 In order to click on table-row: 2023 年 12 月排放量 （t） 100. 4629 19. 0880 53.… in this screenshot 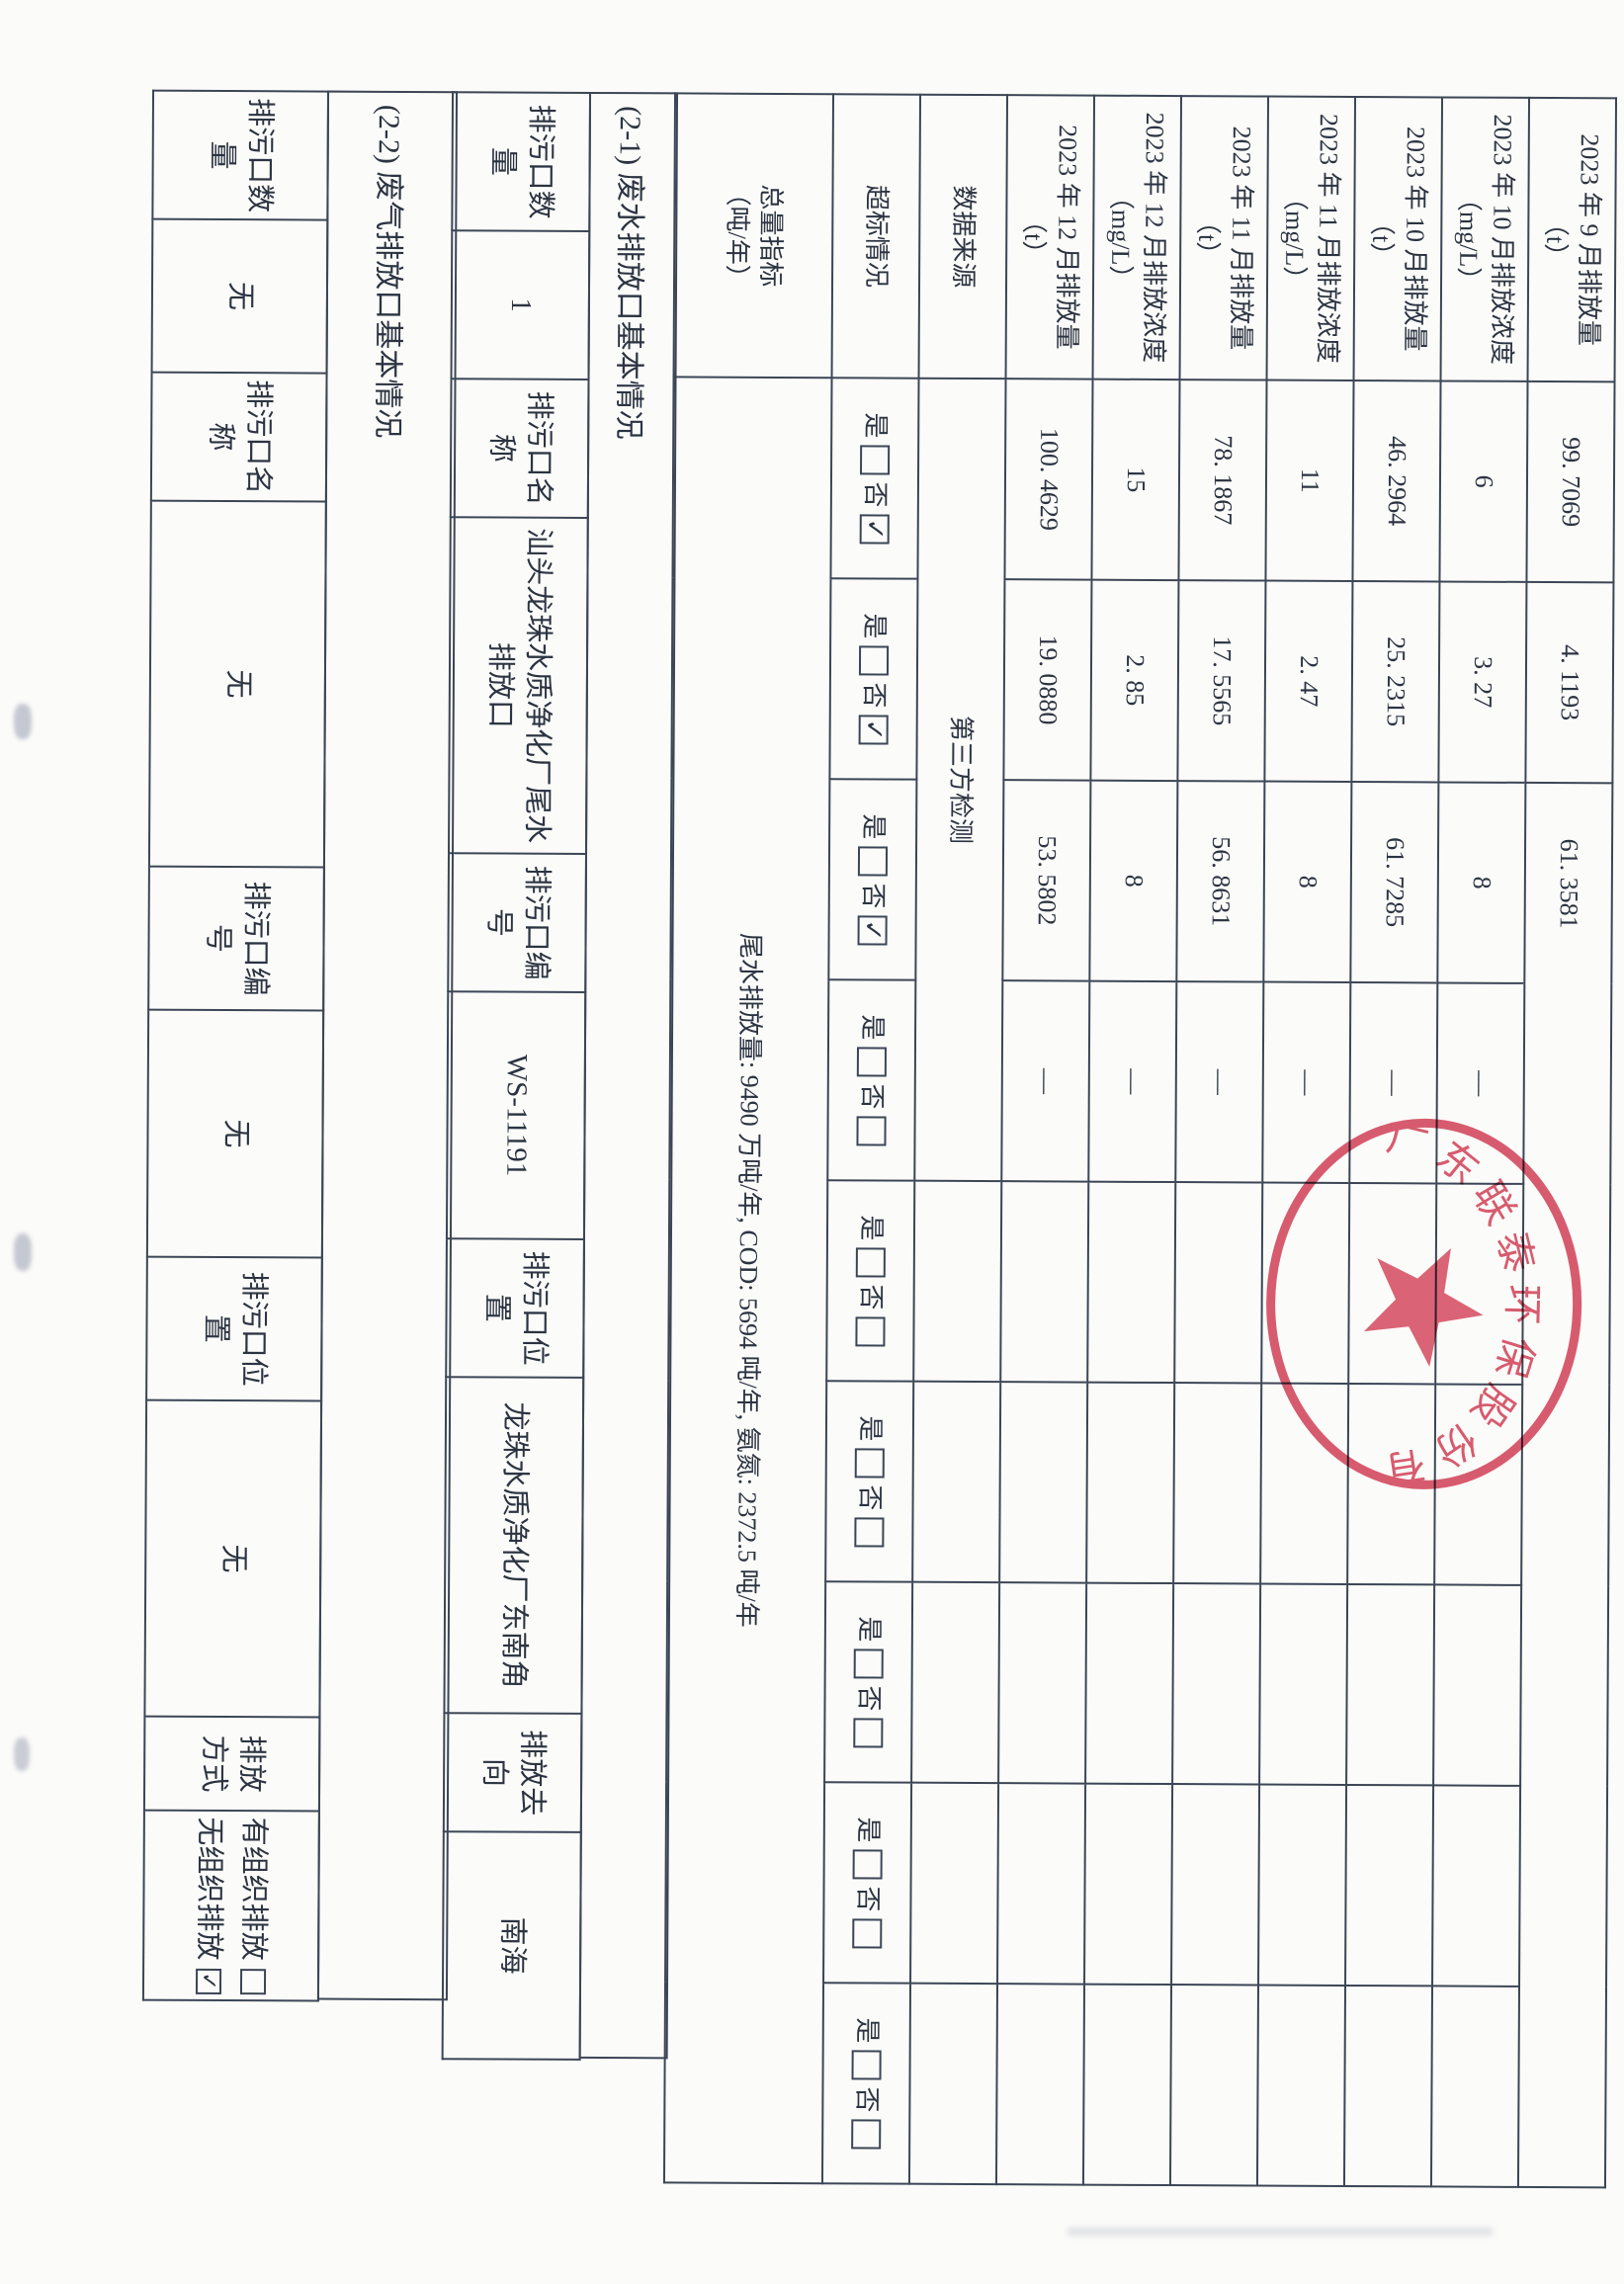, I will do `click(1045, 1140)`.